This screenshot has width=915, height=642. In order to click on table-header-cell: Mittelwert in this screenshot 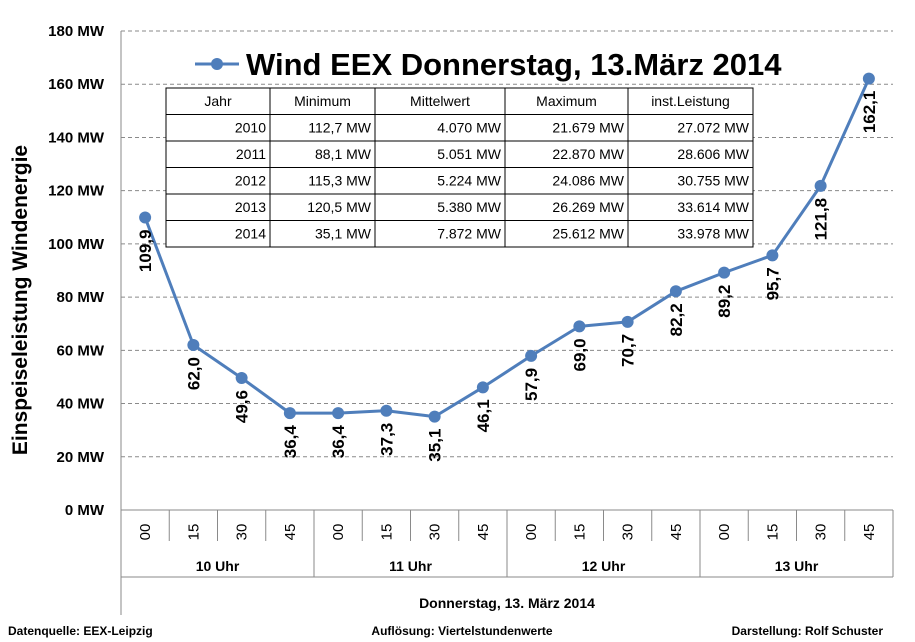, I will do `click(440, 101)`.